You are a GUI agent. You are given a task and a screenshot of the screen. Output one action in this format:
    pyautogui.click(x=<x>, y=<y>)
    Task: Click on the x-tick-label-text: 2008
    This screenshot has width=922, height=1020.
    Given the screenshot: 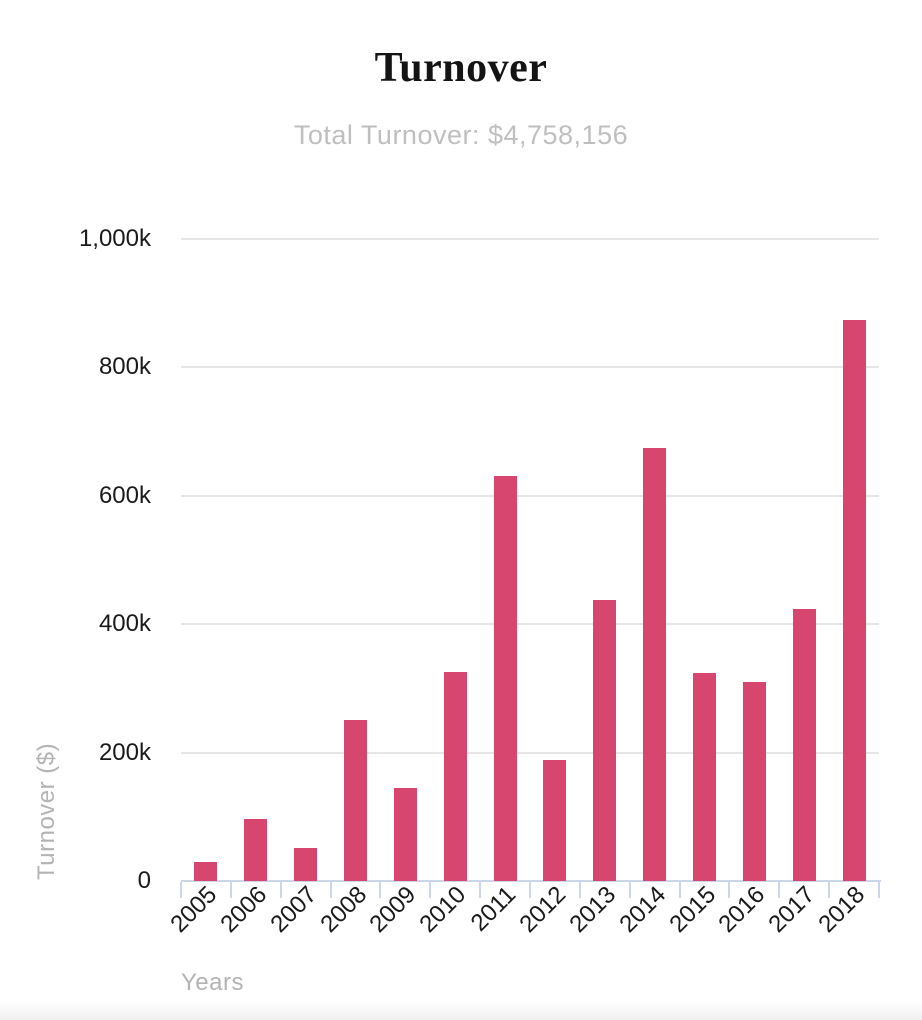 What is the action you would take?
    pyautogui.click(x=343, y=909)
    